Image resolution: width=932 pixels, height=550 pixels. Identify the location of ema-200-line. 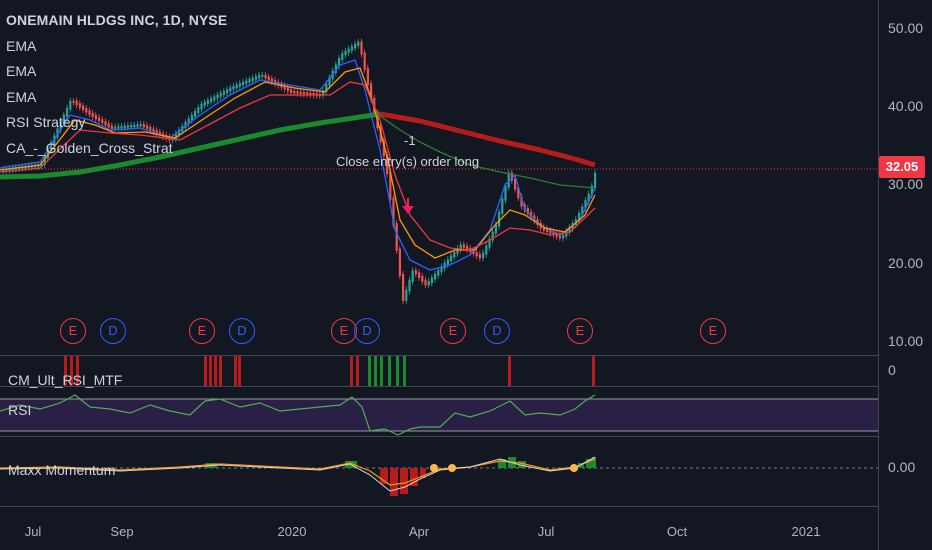
(190, 145).